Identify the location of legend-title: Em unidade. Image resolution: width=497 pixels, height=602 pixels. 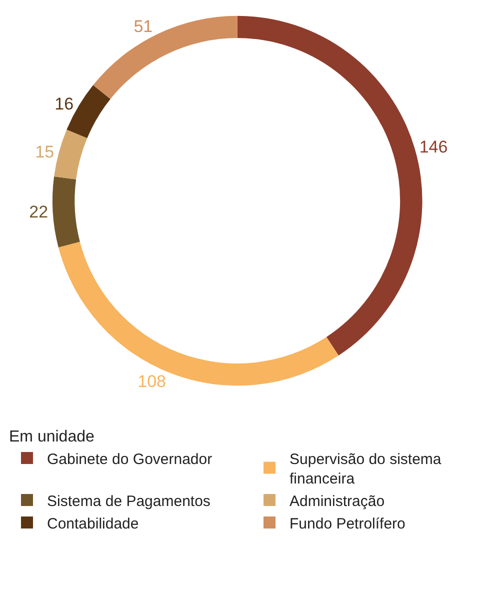
(51, 437).